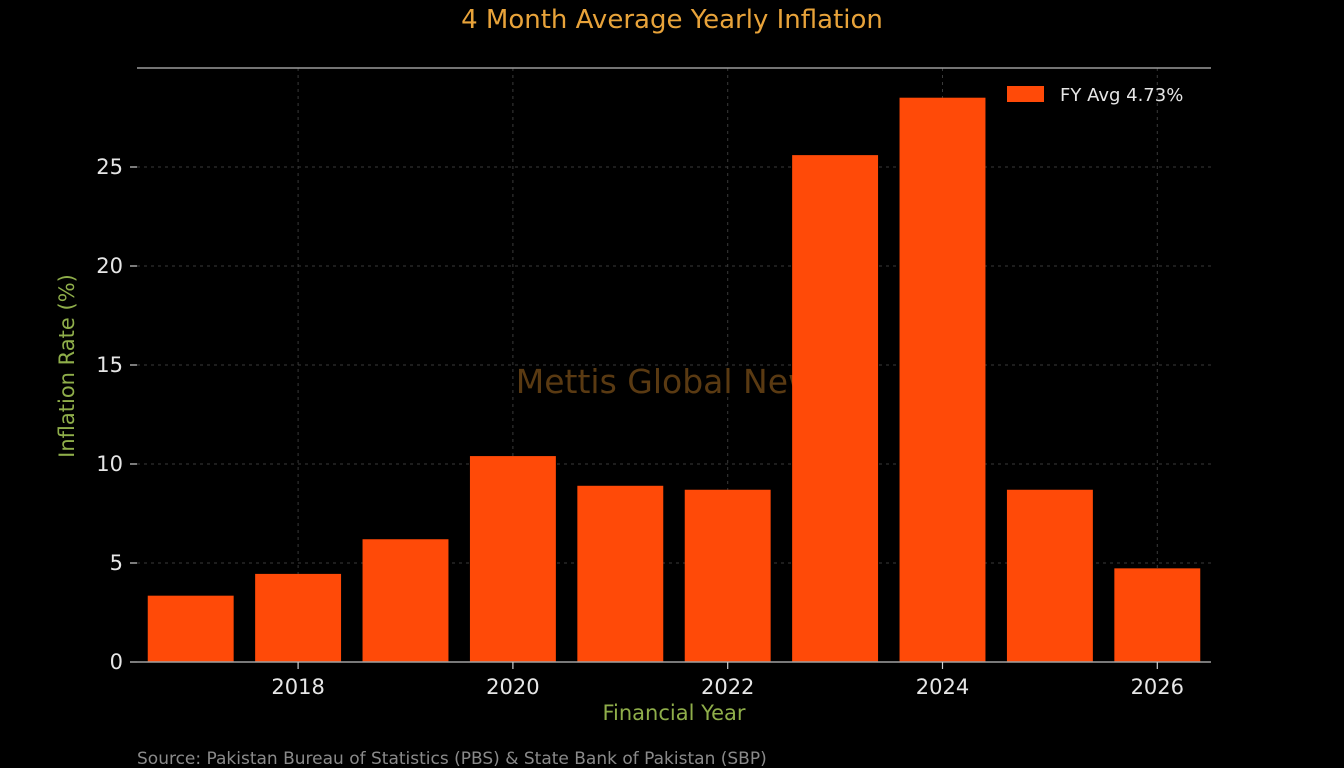 This screenshot has height=768, width=1344. Describe the element at coordinates (620, 573) in the screenshot. I see `bar-2021` at that location.